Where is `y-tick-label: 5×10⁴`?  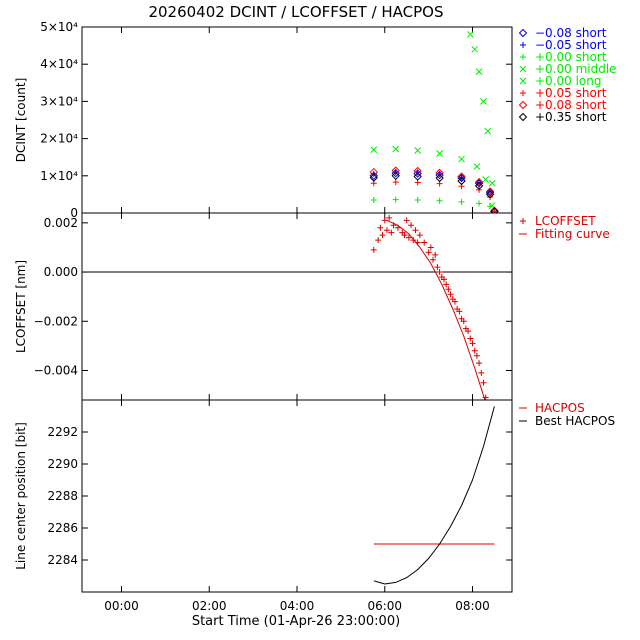 y-tick-label: 5×10⁴ is located at coordinates (59, 27).